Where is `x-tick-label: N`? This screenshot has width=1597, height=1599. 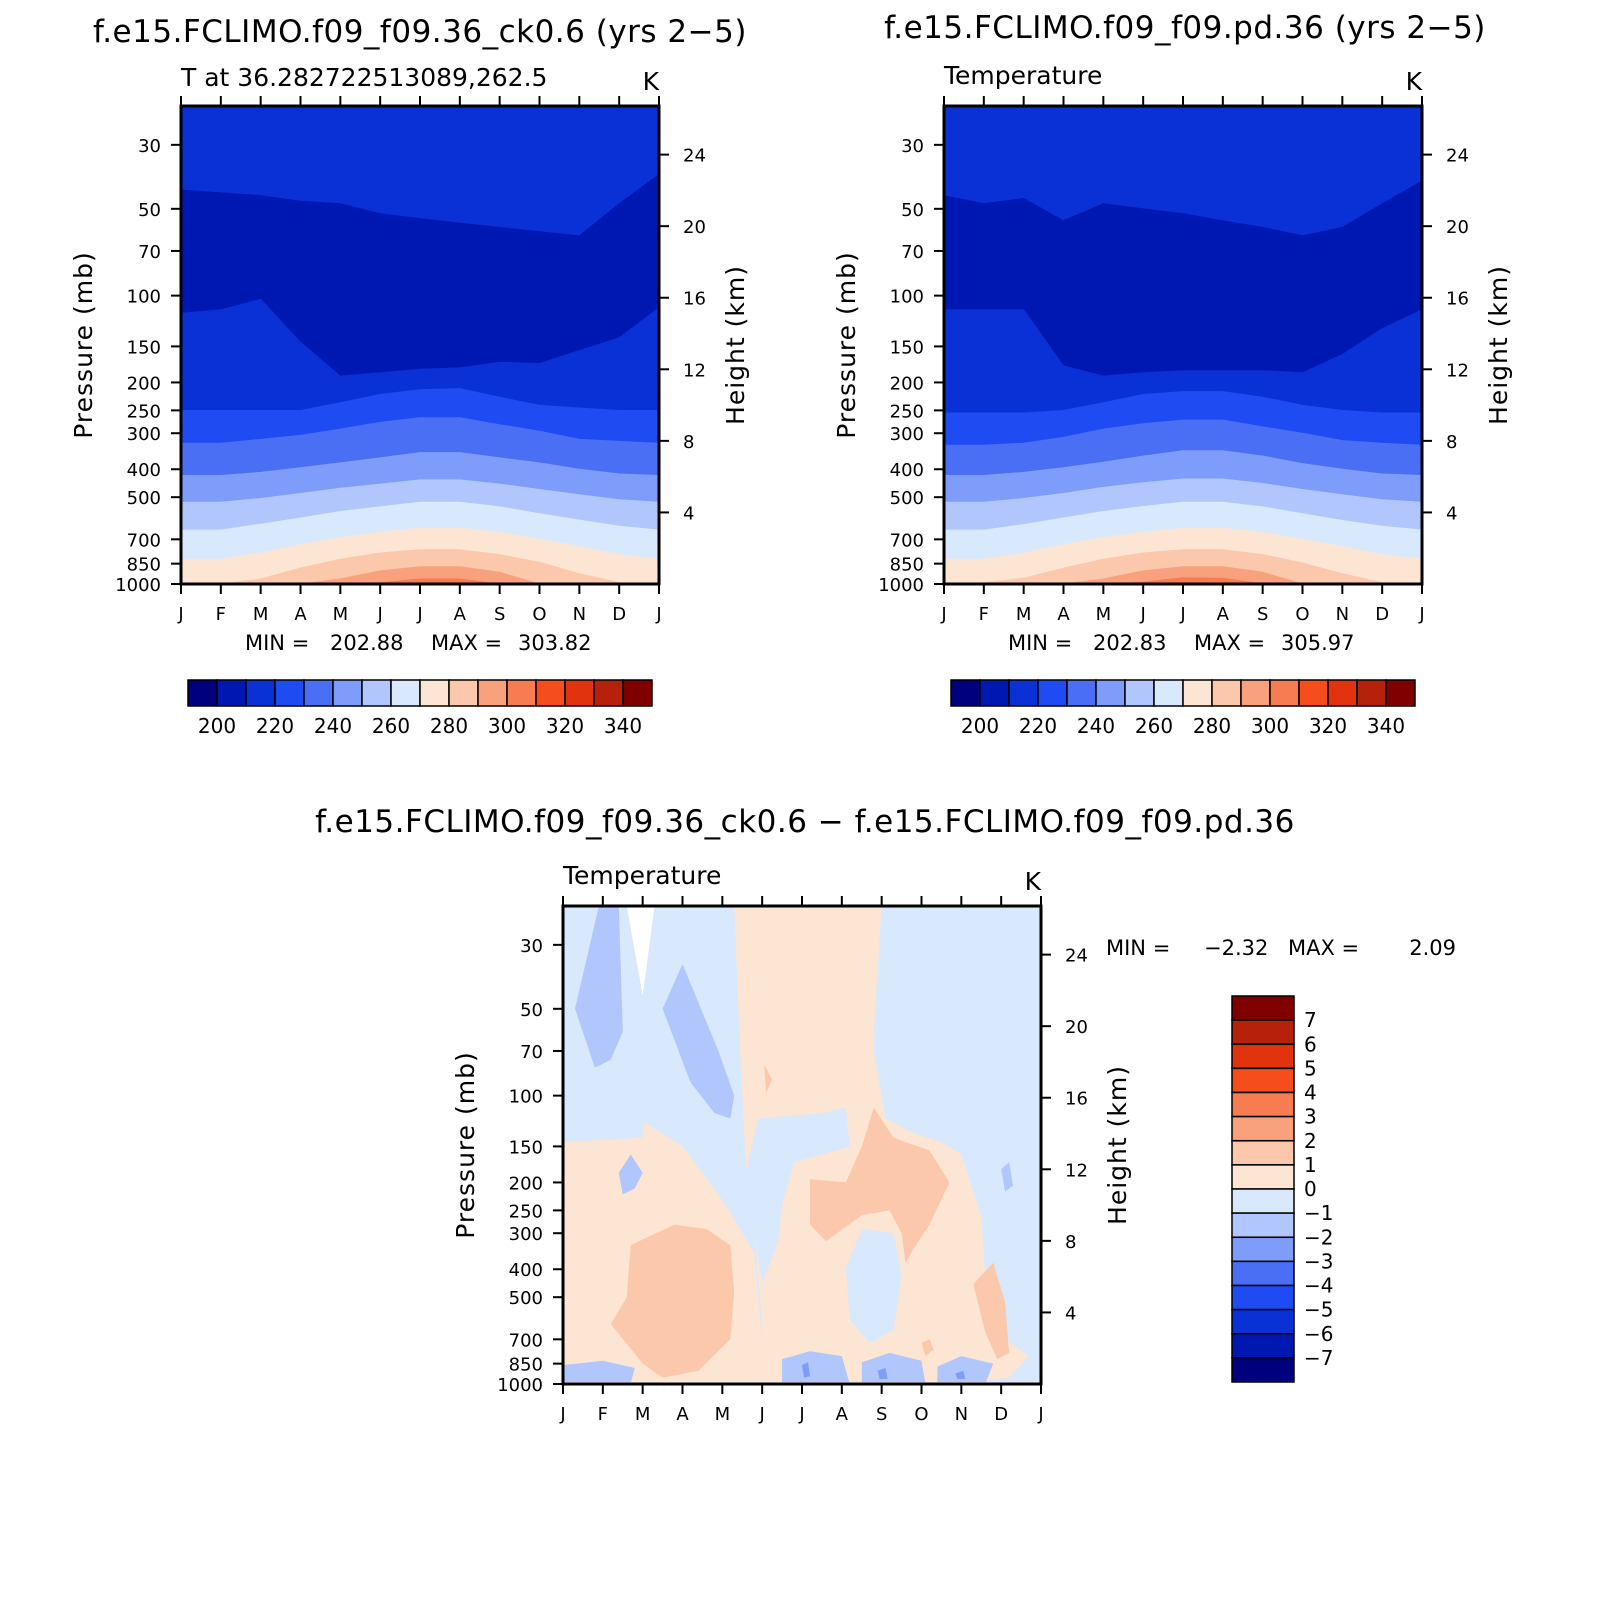 x-tick-label: N is located at coordinates (1342, 614).